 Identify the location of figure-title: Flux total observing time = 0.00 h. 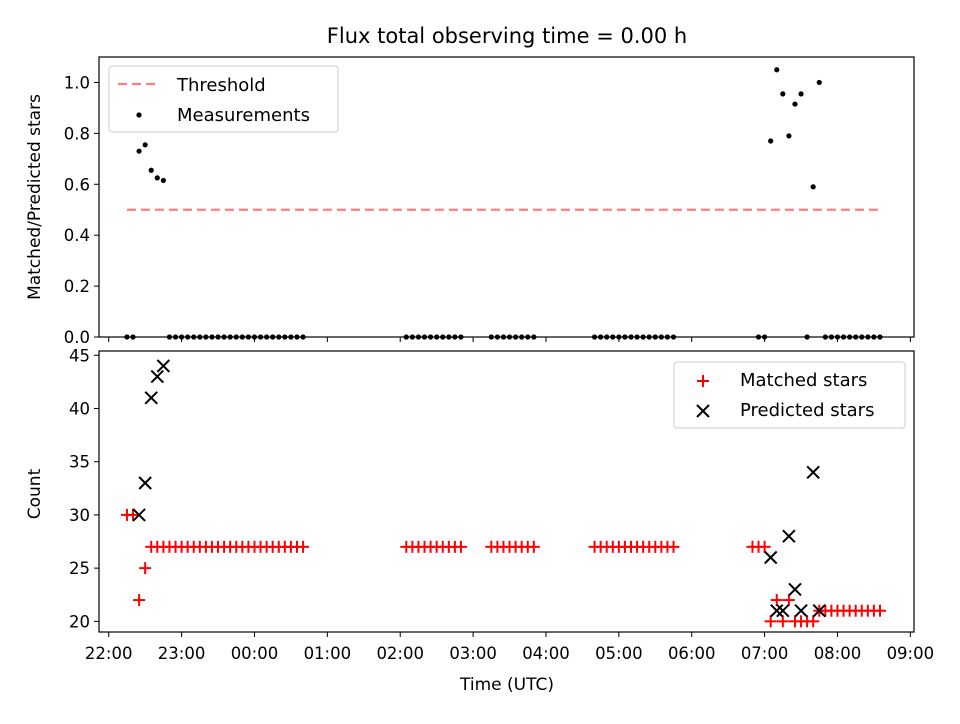
(507, 36).